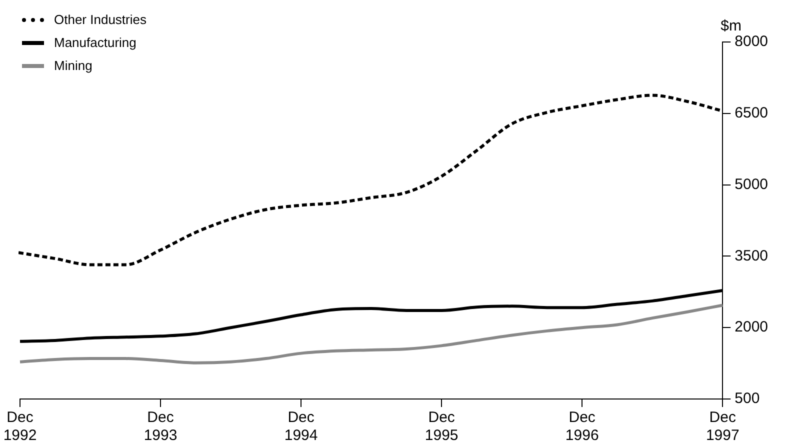 Image resolution: width=792 pixels, height=447 pixels. I want to click on y-axis-title: $m, so click(731, 26).